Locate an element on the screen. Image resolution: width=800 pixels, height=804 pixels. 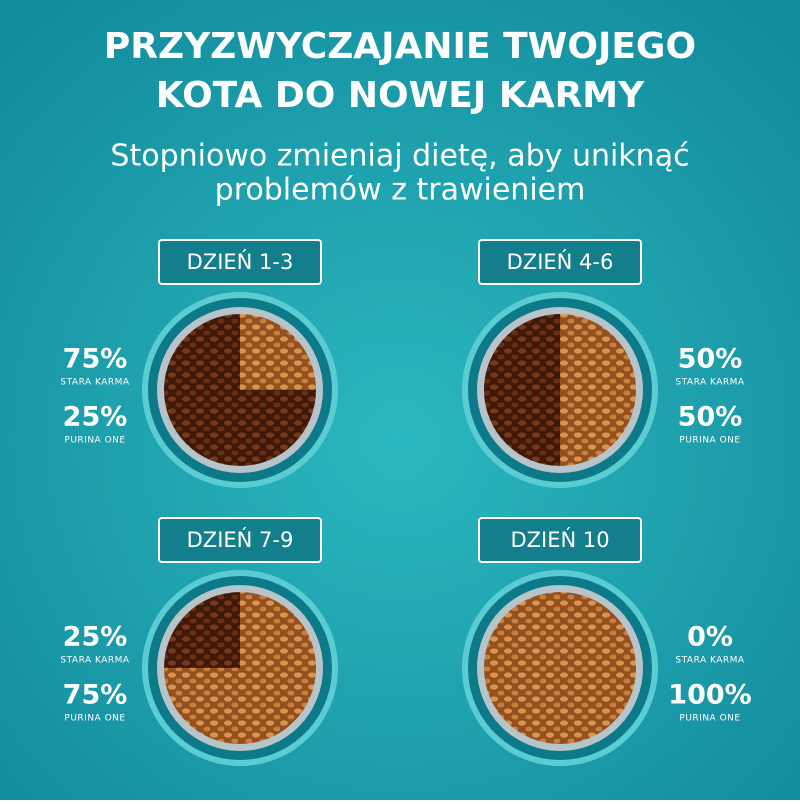
day-label: DZIEŃ 7-9 is located at coordinates (240, 539).